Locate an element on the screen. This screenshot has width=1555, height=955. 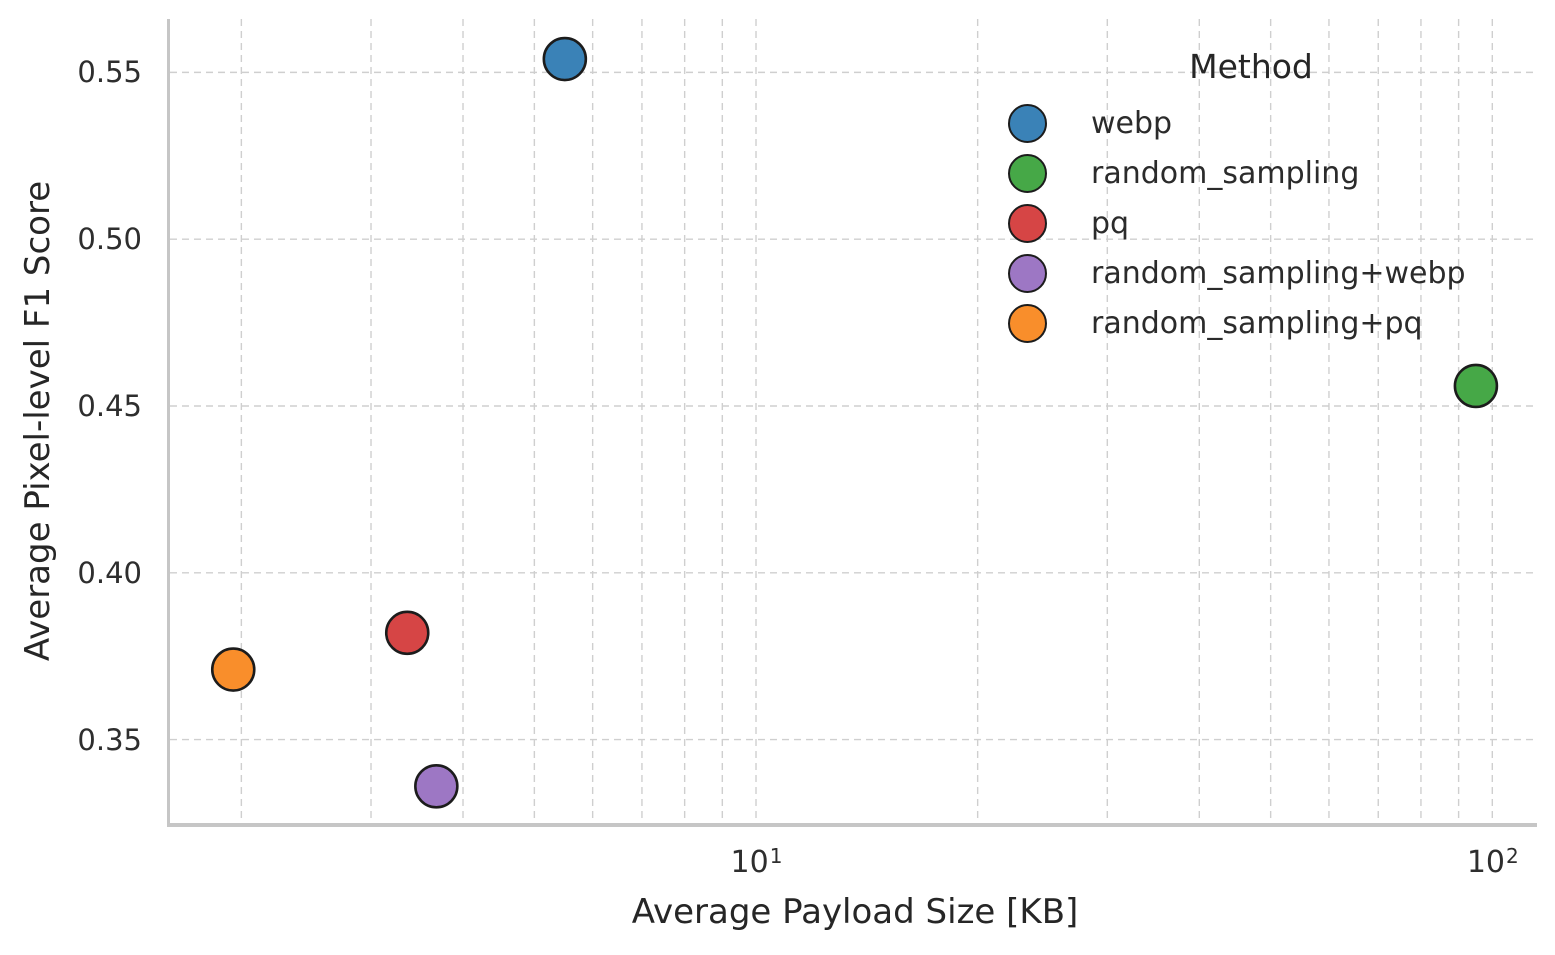
y-tick-label: 0.55 is located at coordinates (109, 72).